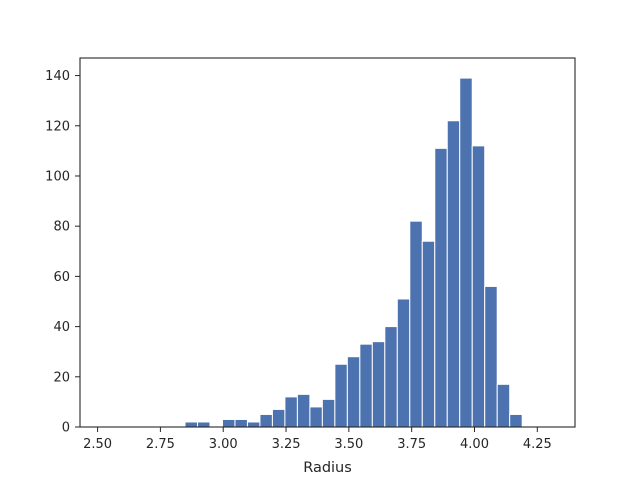 This screenshot has width=640, height=480. What do you see at coordinates (327, 468) in the screenshot?
I see `x-axis-label: Radius` at bounding box center [327, 468].